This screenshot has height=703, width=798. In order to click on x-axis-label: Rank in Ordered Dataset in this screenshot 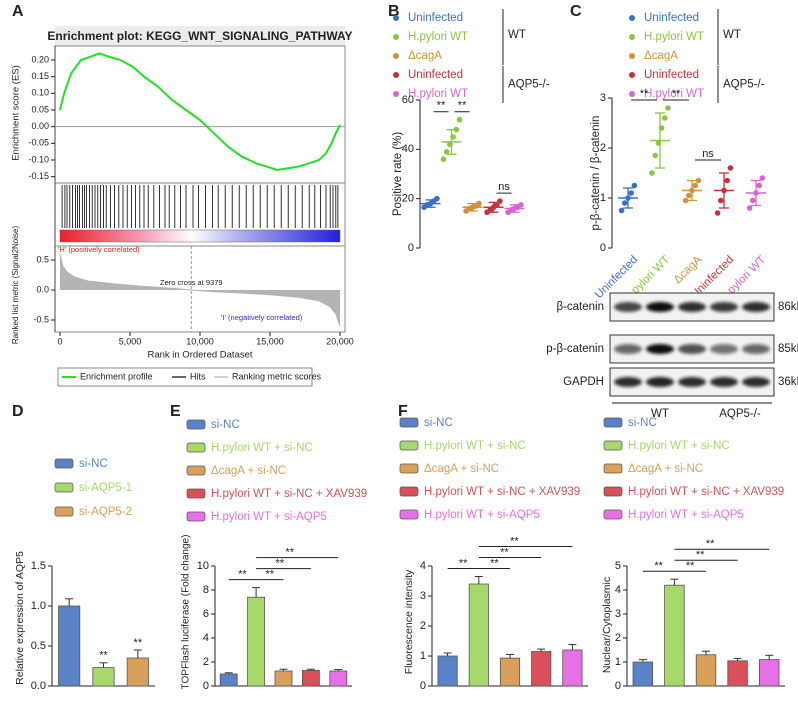, I will do `click(199, 355)`.